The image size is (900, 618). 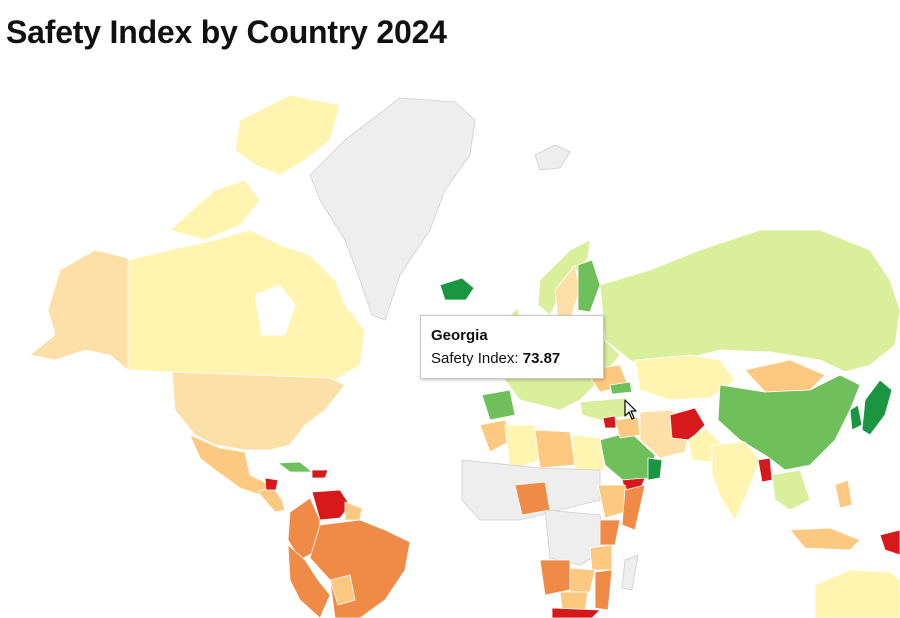 What do you see at coordinates (342, 590) in the screenshot?
I see `country-bolivia` at bounding box center [342, 590].